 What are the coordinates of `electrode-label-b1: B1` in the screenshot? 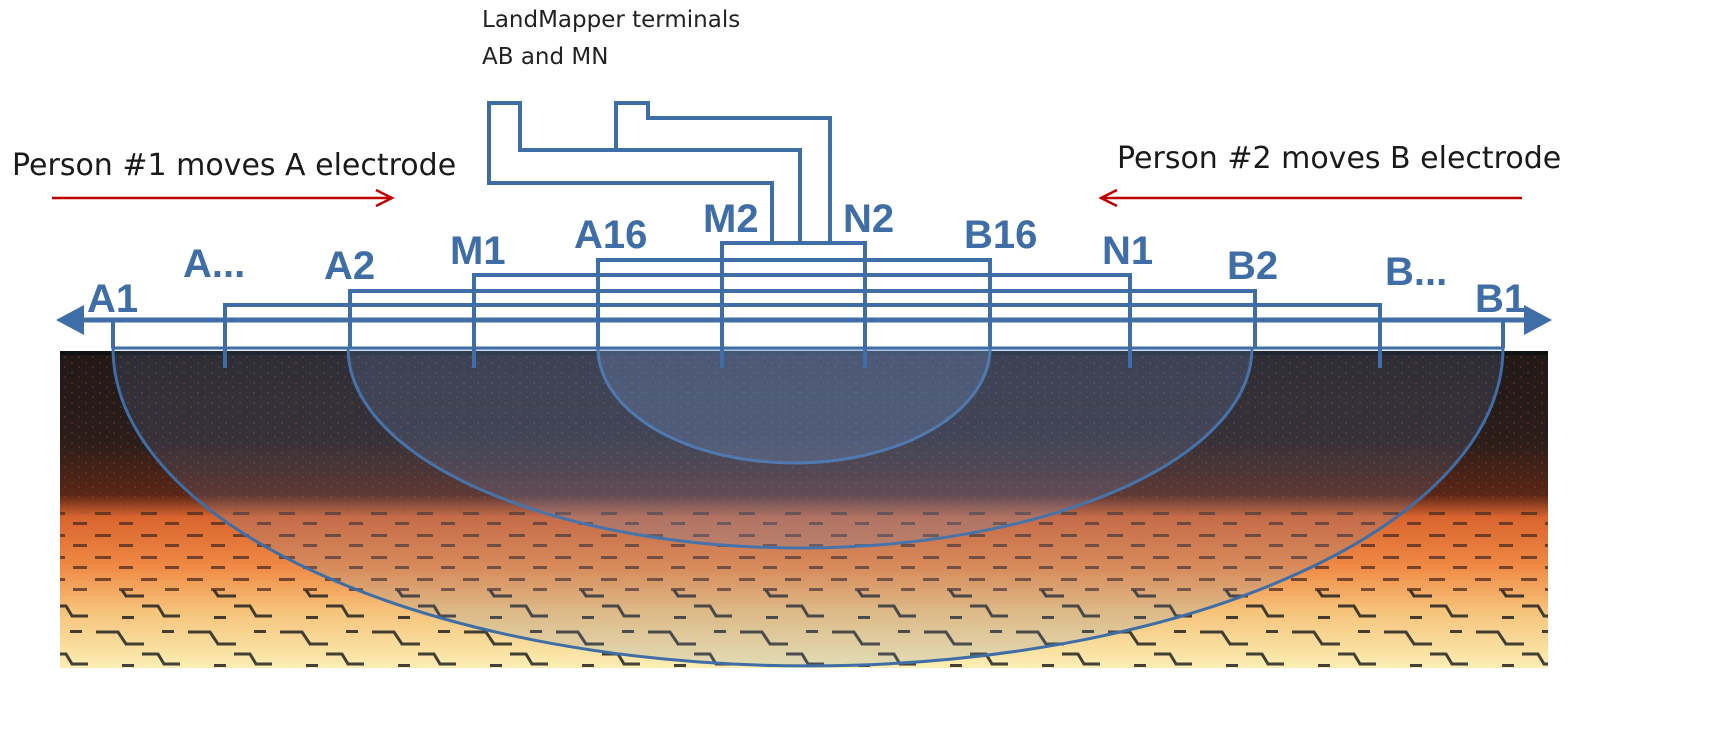 It's located at (1500, 299).